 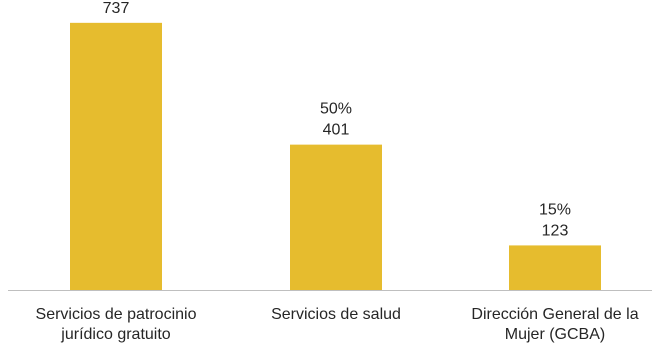 What do you see at coordinates (116, 8) in the screenshot?
I see `value-label-1: 737` at bounding box center [116, 8].